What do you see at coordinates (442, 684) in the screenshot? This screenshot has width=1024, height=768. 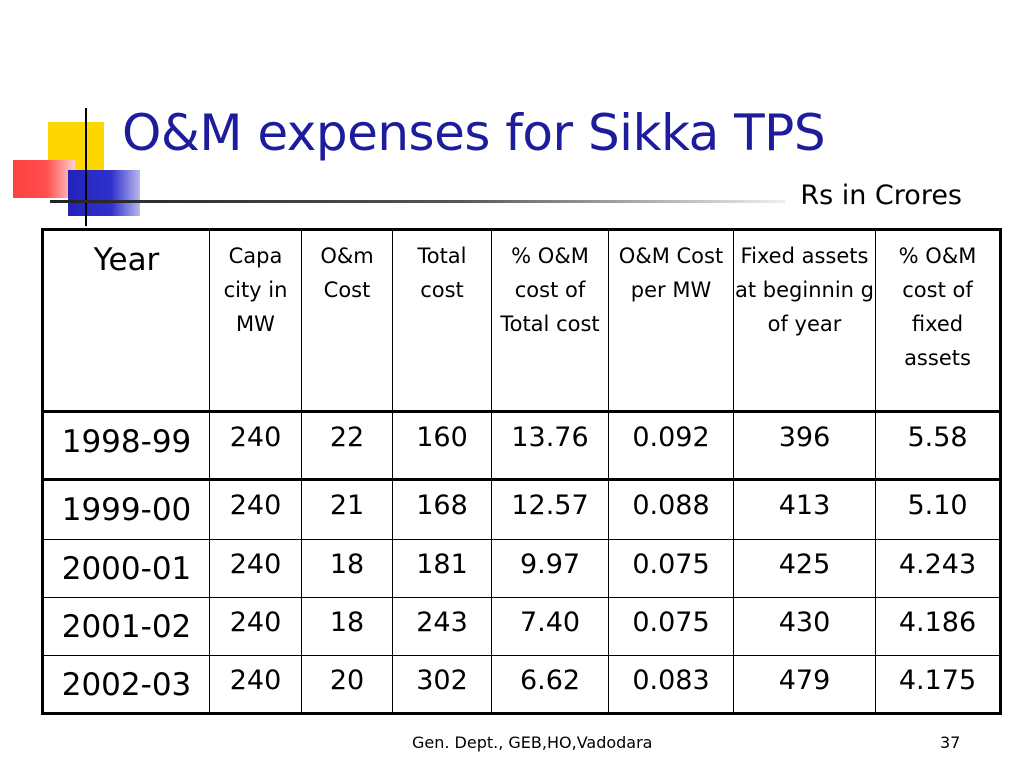 I see `cell-total-cost: 302` at bounding box center [442, 684].